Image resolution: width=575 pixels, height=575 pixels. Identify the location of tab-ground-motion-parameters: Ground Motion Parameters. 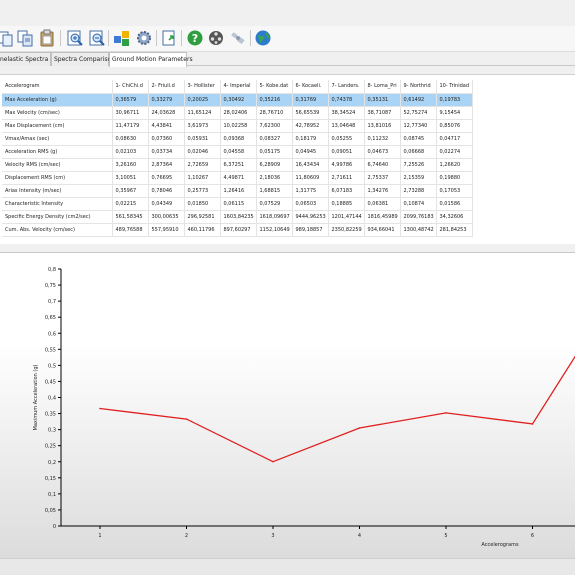
(151, 59).